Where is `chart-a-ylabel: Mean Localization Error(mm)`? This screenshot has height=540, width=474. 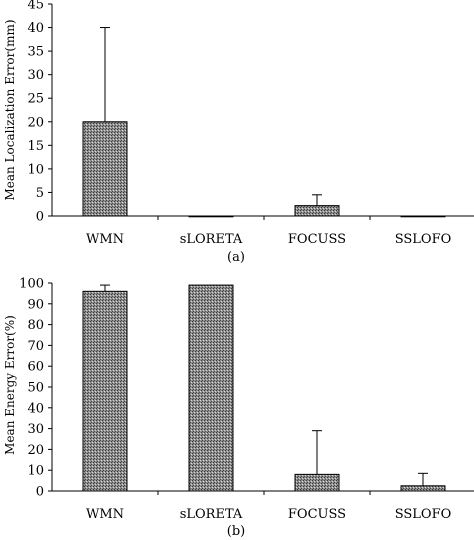 chart-a-ylabel: Mean Localization Error(mm) is located at coordinates (10, 109).